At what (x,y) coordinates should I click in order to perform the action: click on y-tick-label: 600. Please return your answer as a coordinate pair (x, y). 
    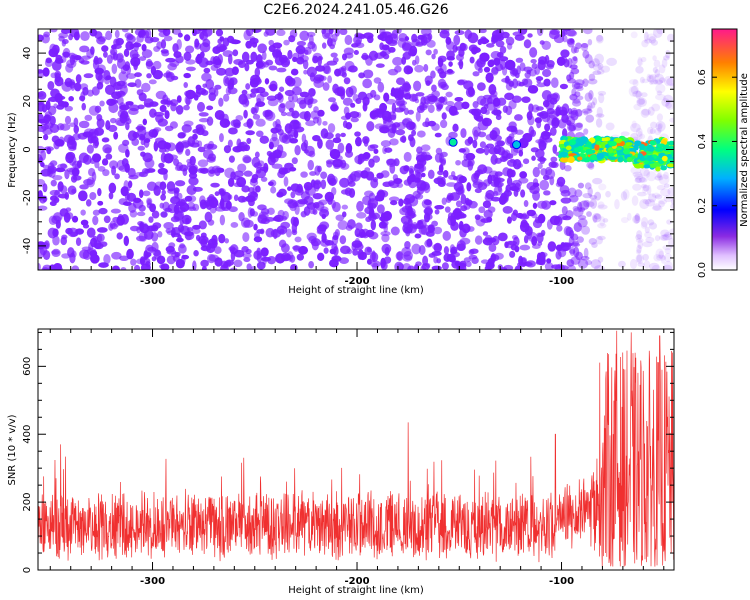
    Looking at the image, I should click on (27, 366).